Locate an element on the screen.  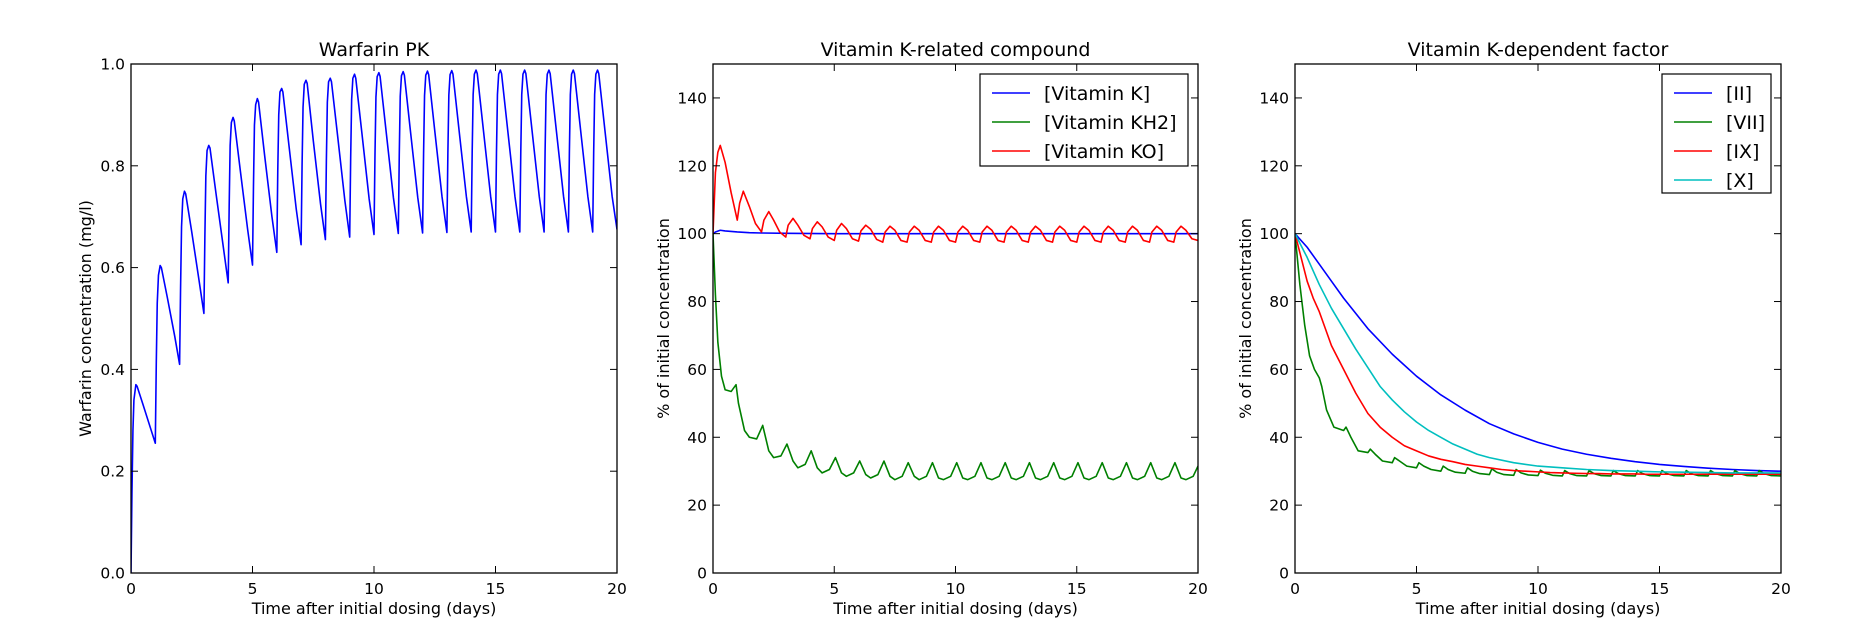
legend: [II] [VII] [IX] [X] is located at coordinates (1716, 133).